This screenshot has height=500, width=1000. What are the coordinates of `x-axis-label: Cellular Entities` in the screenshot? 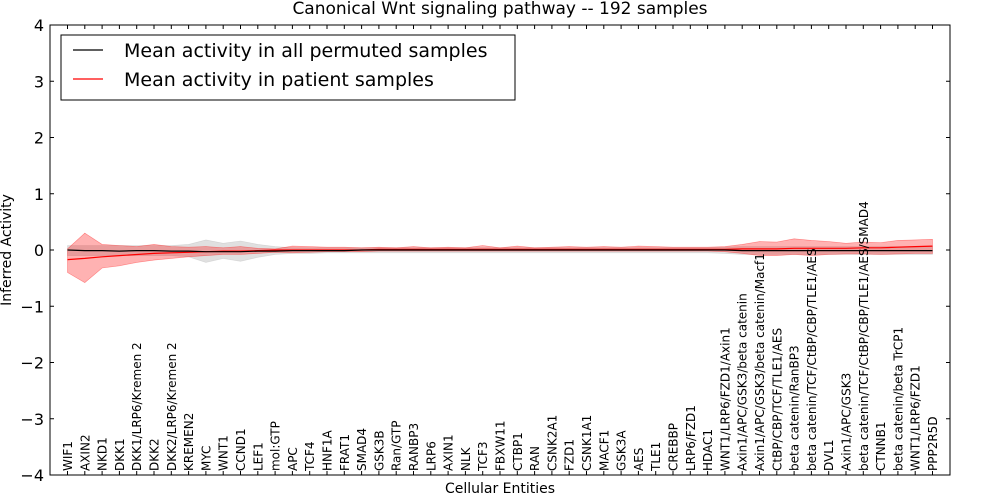 It's located at (500, 489).